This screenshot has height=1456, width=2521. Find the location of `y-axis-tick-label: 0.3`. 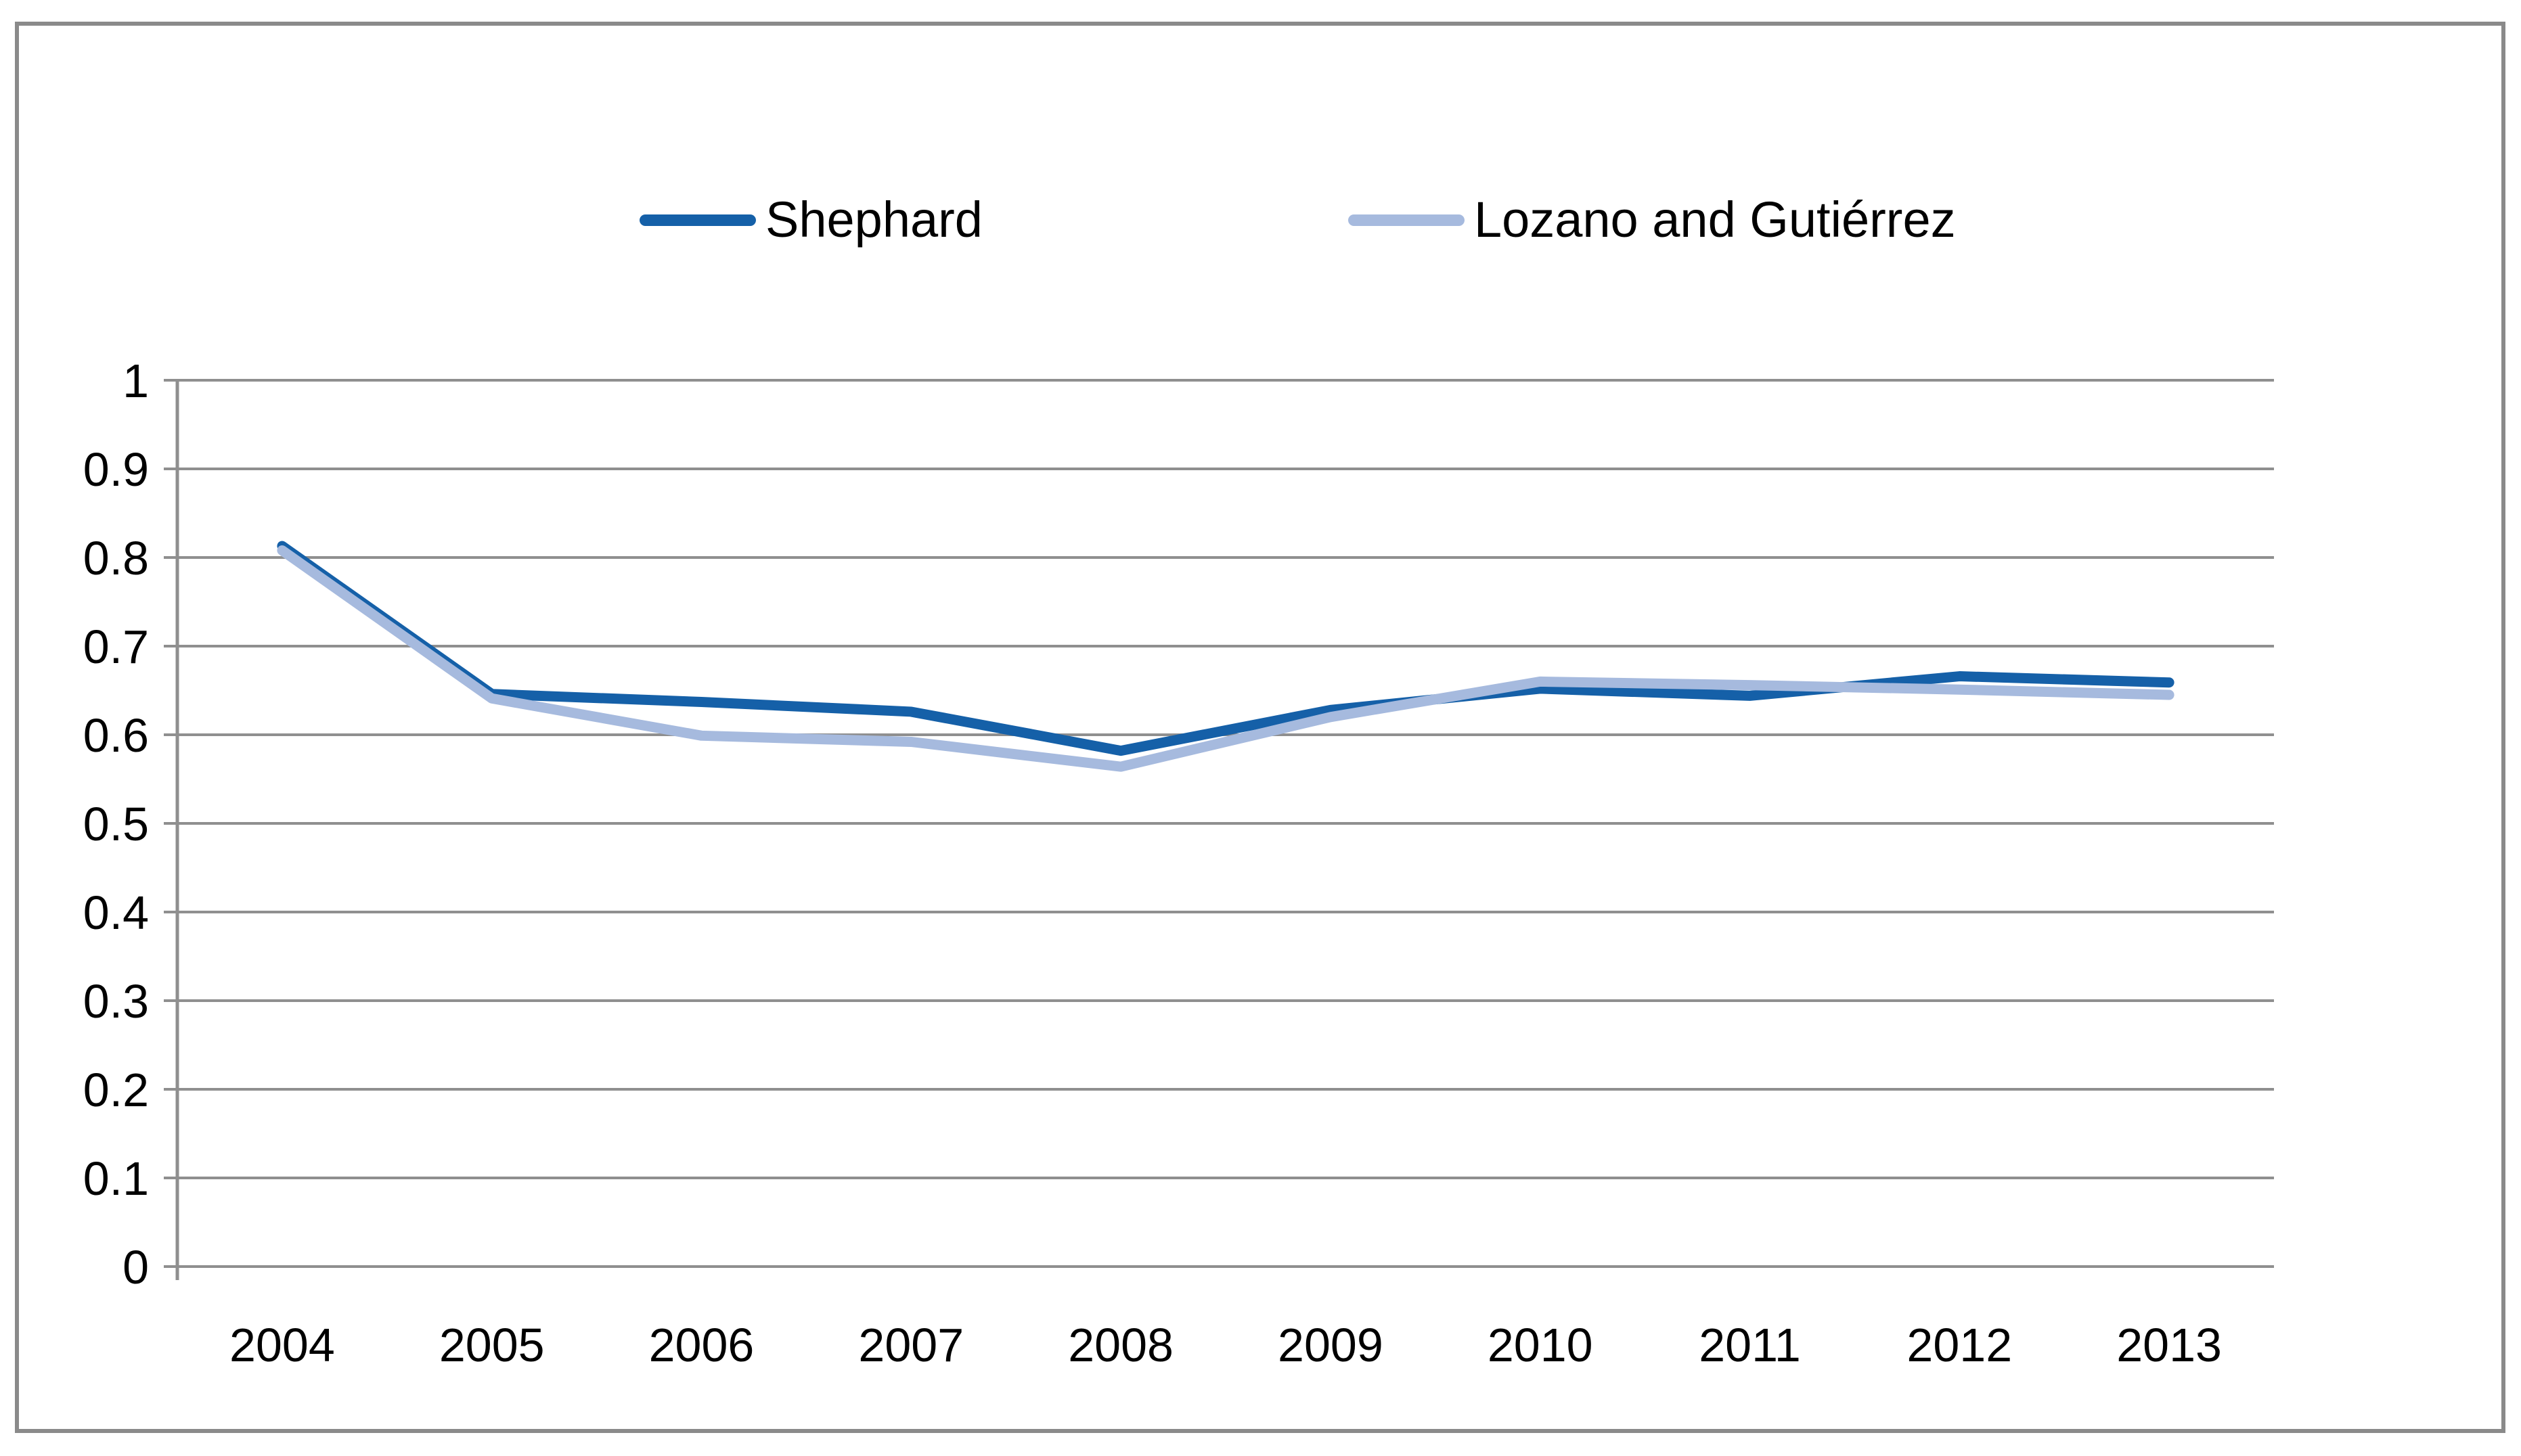

y-axis-tick-label: 0.3 is located at coordinates (116, 1001).